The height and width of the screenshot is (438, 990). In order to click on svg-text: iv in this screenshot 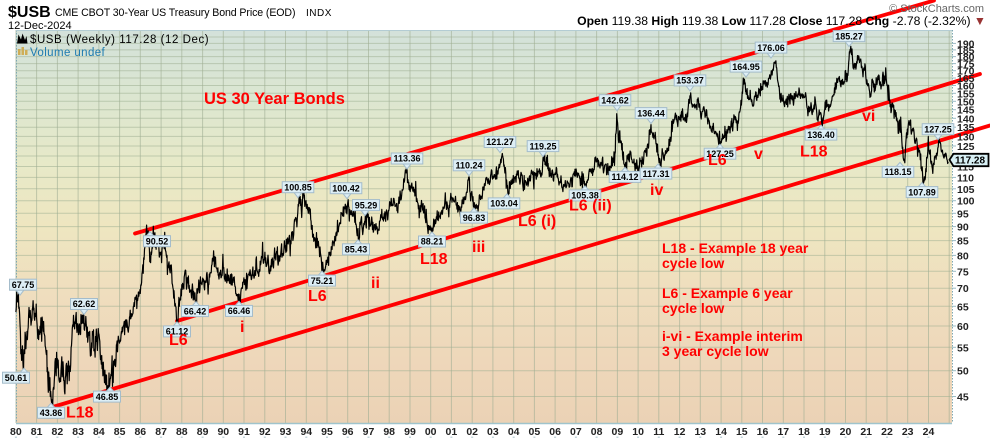, I will do `click(656, 190)`.